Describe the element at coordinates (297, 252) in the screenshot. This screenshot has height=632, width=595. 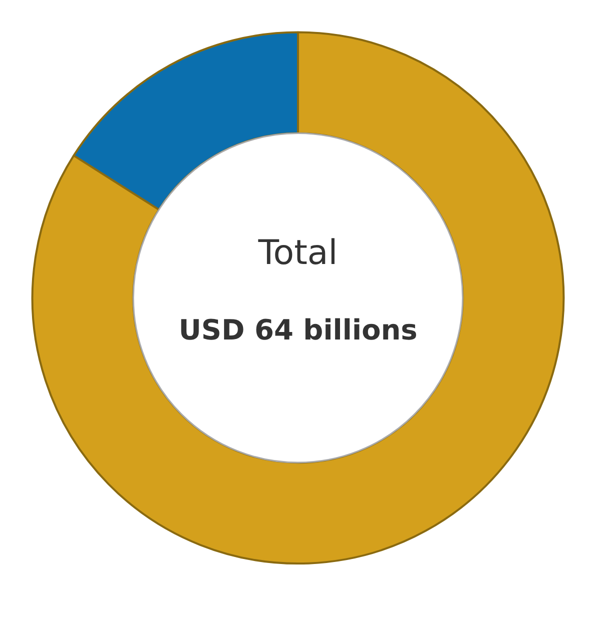
I see `text: Total` at that location.